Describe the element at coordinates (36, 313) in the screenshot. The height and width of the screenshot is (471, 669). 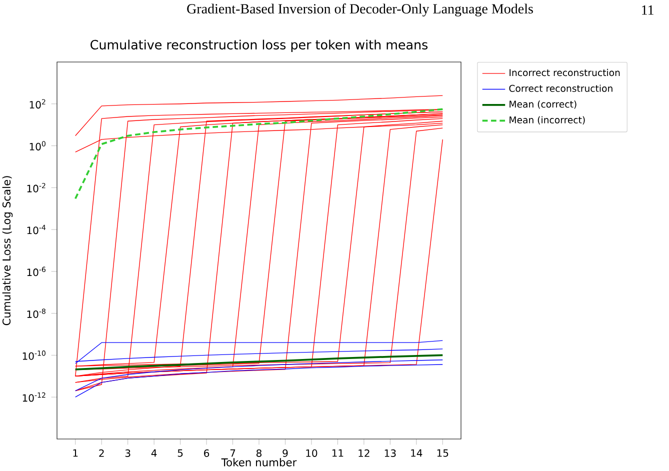
I see `y-tick-label: 10$^{-8}$` at that location.